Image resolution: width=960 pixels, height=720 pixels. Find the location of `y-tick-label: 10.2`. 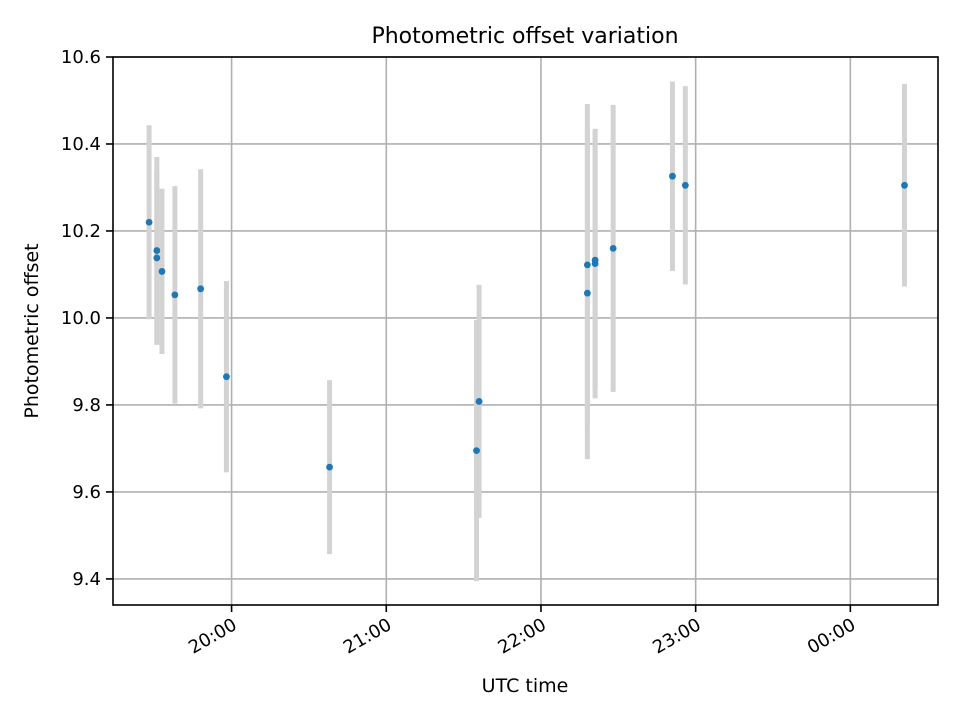

y-tick-label: 10.2 is located at coordinates (81, 231).